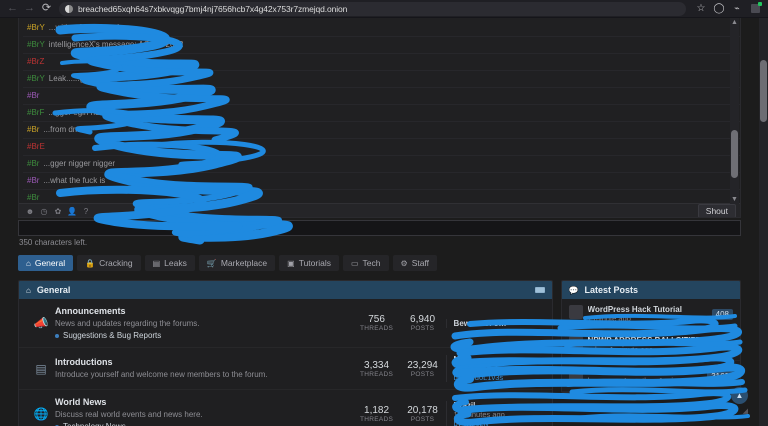 This screenshot has height=426, width=768. Describe the element at coordinates (74, 180) in the screenshot. I see `shout-text: ...what the fuck is` at that location.